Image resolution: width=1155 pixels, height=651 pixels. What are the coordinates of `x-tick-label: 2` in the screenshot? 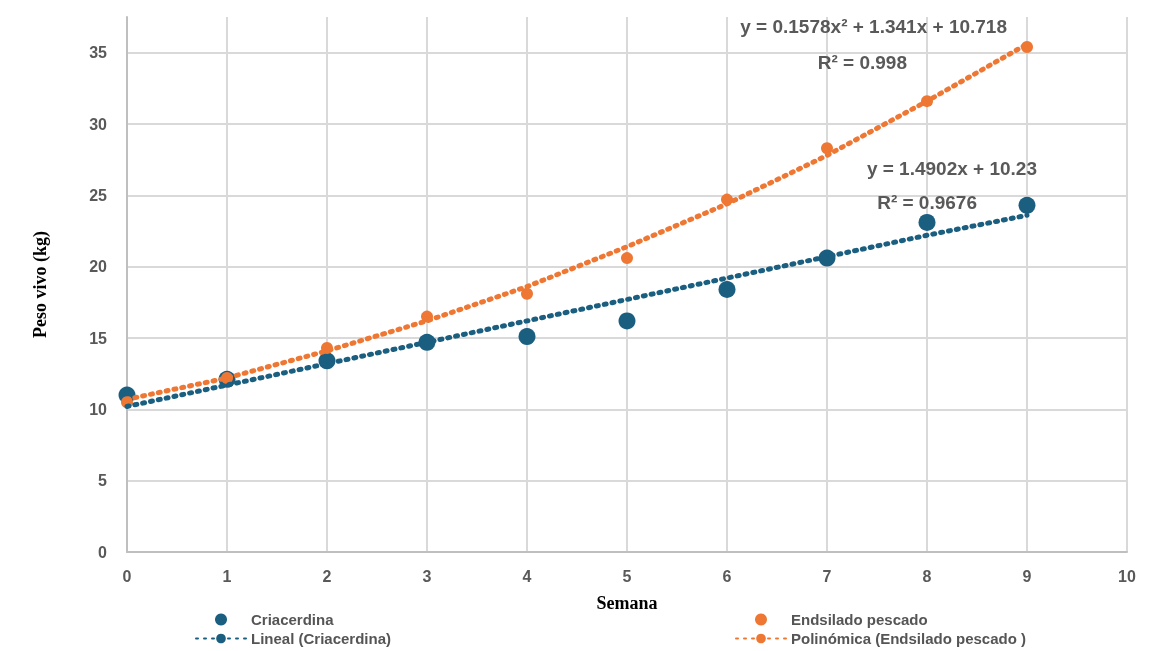 It's located at (327, 576).